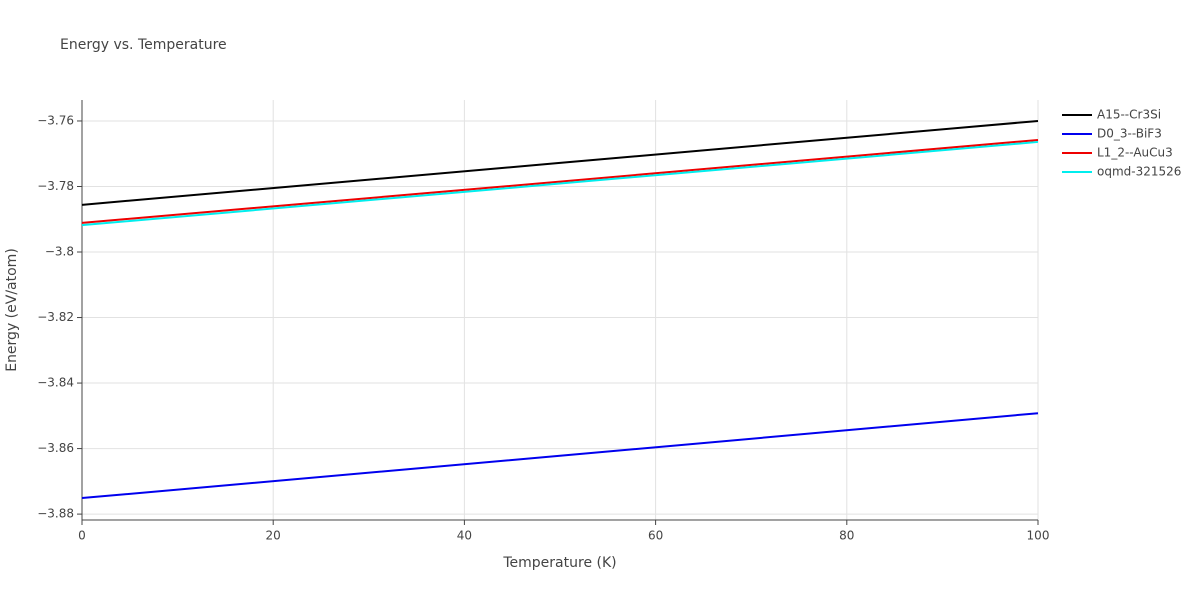 Image resolution: width=1200 pixels, height=600 pixels. I want to click on x-tick-label: 80, so click(846, 536).